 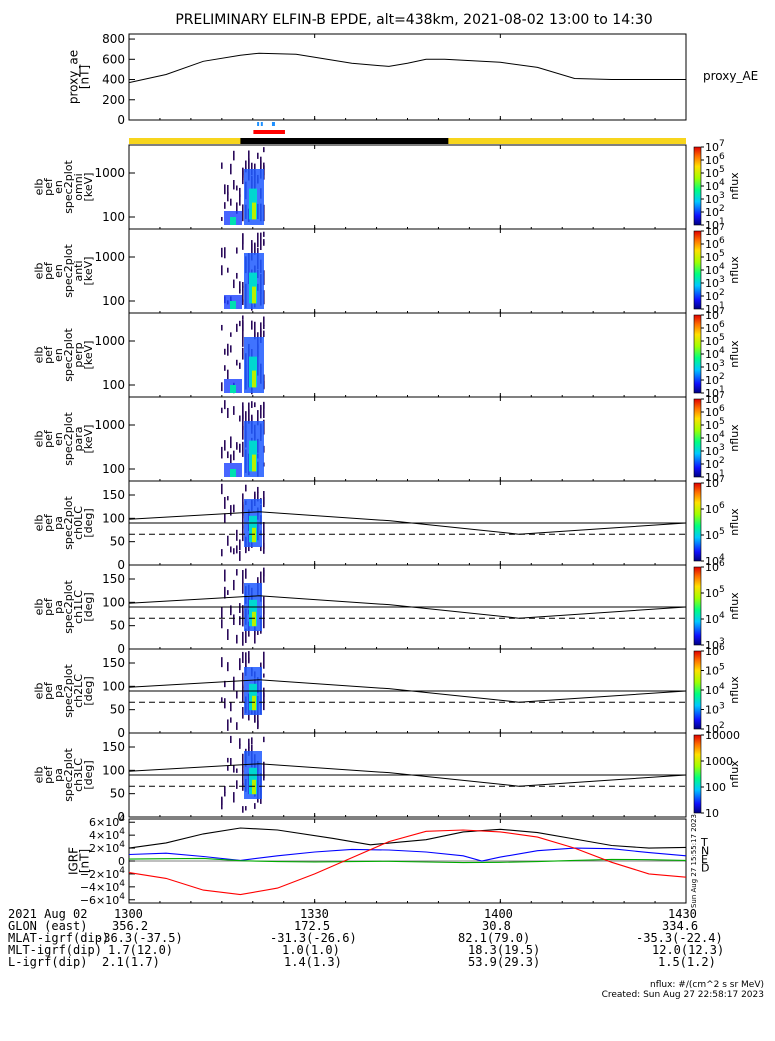 I want to click on elb_pef_pa_spec2plot_ch0LC-ylabel: [deg], so click(x=88, y=522).